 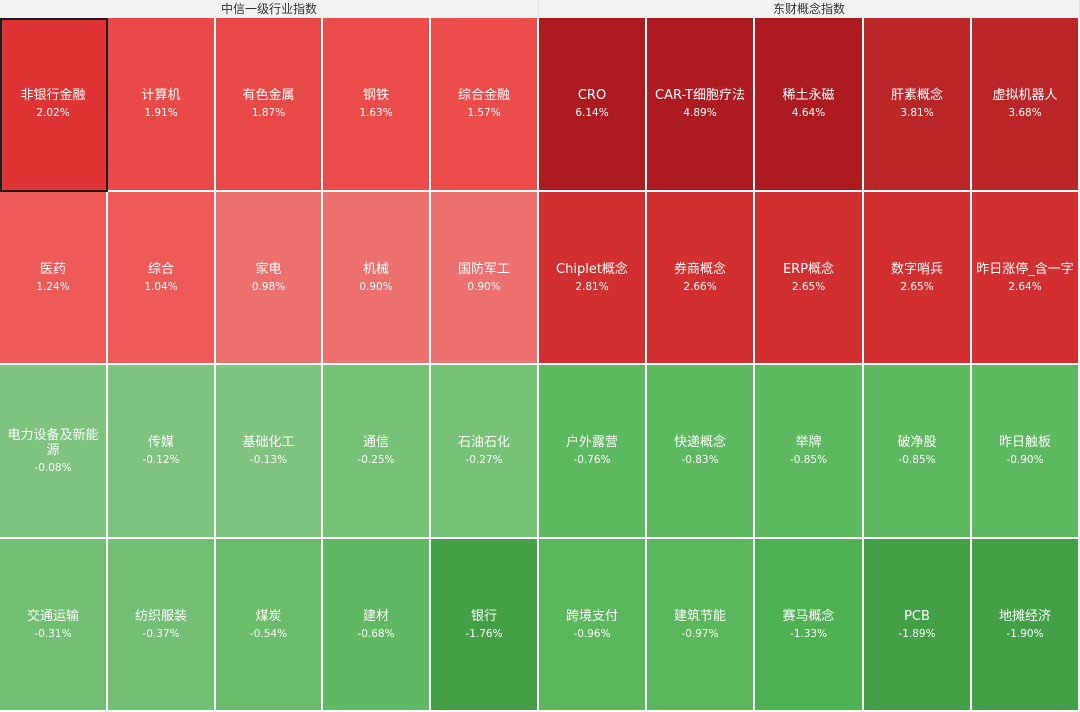 What do you see at coordinates (268, 269) in the screenshot?
I see `tile-name: 家电` at bounding box center [268, 269].